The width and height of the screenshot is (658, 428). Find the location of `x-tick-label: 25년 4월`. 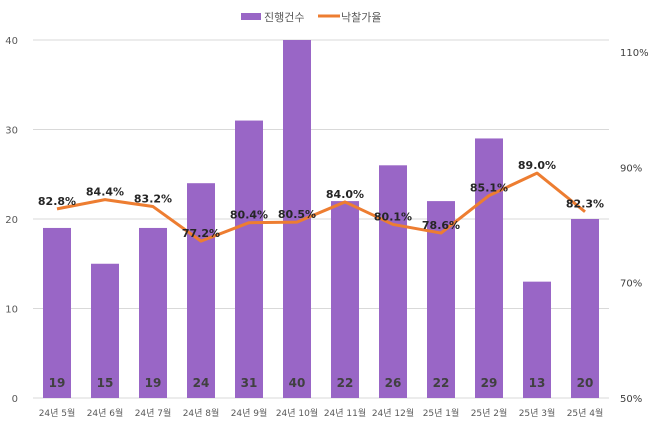

x-tick-label: 25년 4월 is located at coordinates (585, 413).